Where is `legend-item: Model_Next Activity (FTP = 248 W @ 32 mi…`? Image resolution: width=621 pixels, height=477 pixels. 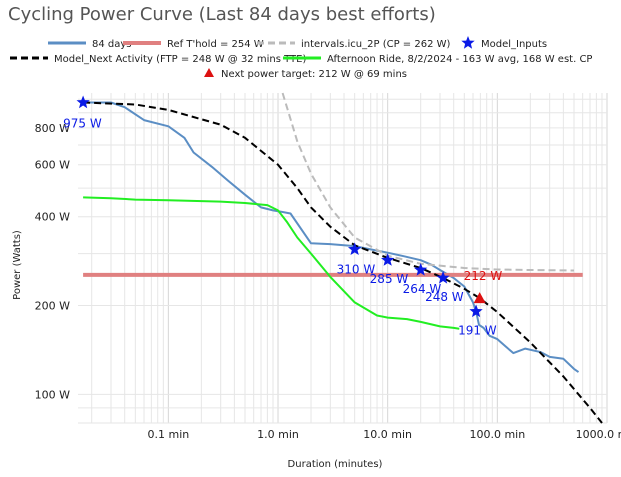 legend-item: Model_Next Activity (FTP = 248 W @ 32 mi… is located at coordinates (158, 59).